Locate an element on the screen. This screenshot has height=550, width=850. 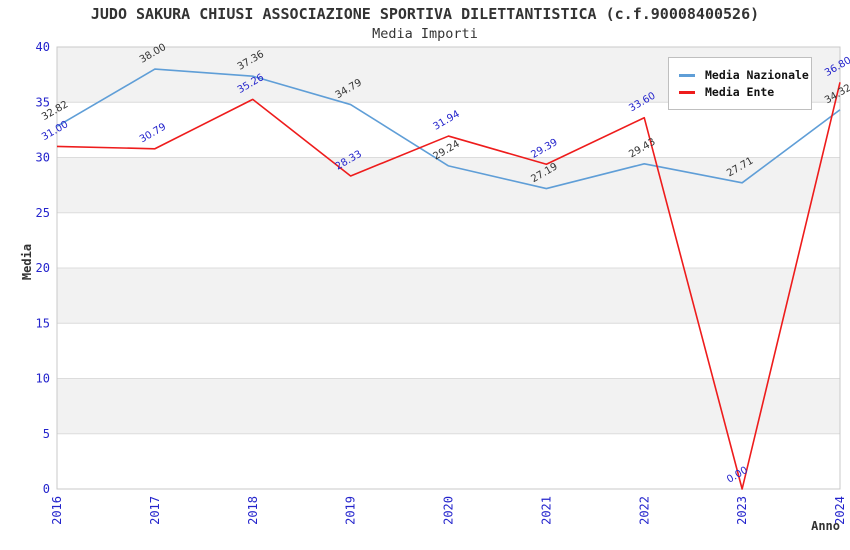
x-tick-label: 2022 is located at coordinates (644, 510).